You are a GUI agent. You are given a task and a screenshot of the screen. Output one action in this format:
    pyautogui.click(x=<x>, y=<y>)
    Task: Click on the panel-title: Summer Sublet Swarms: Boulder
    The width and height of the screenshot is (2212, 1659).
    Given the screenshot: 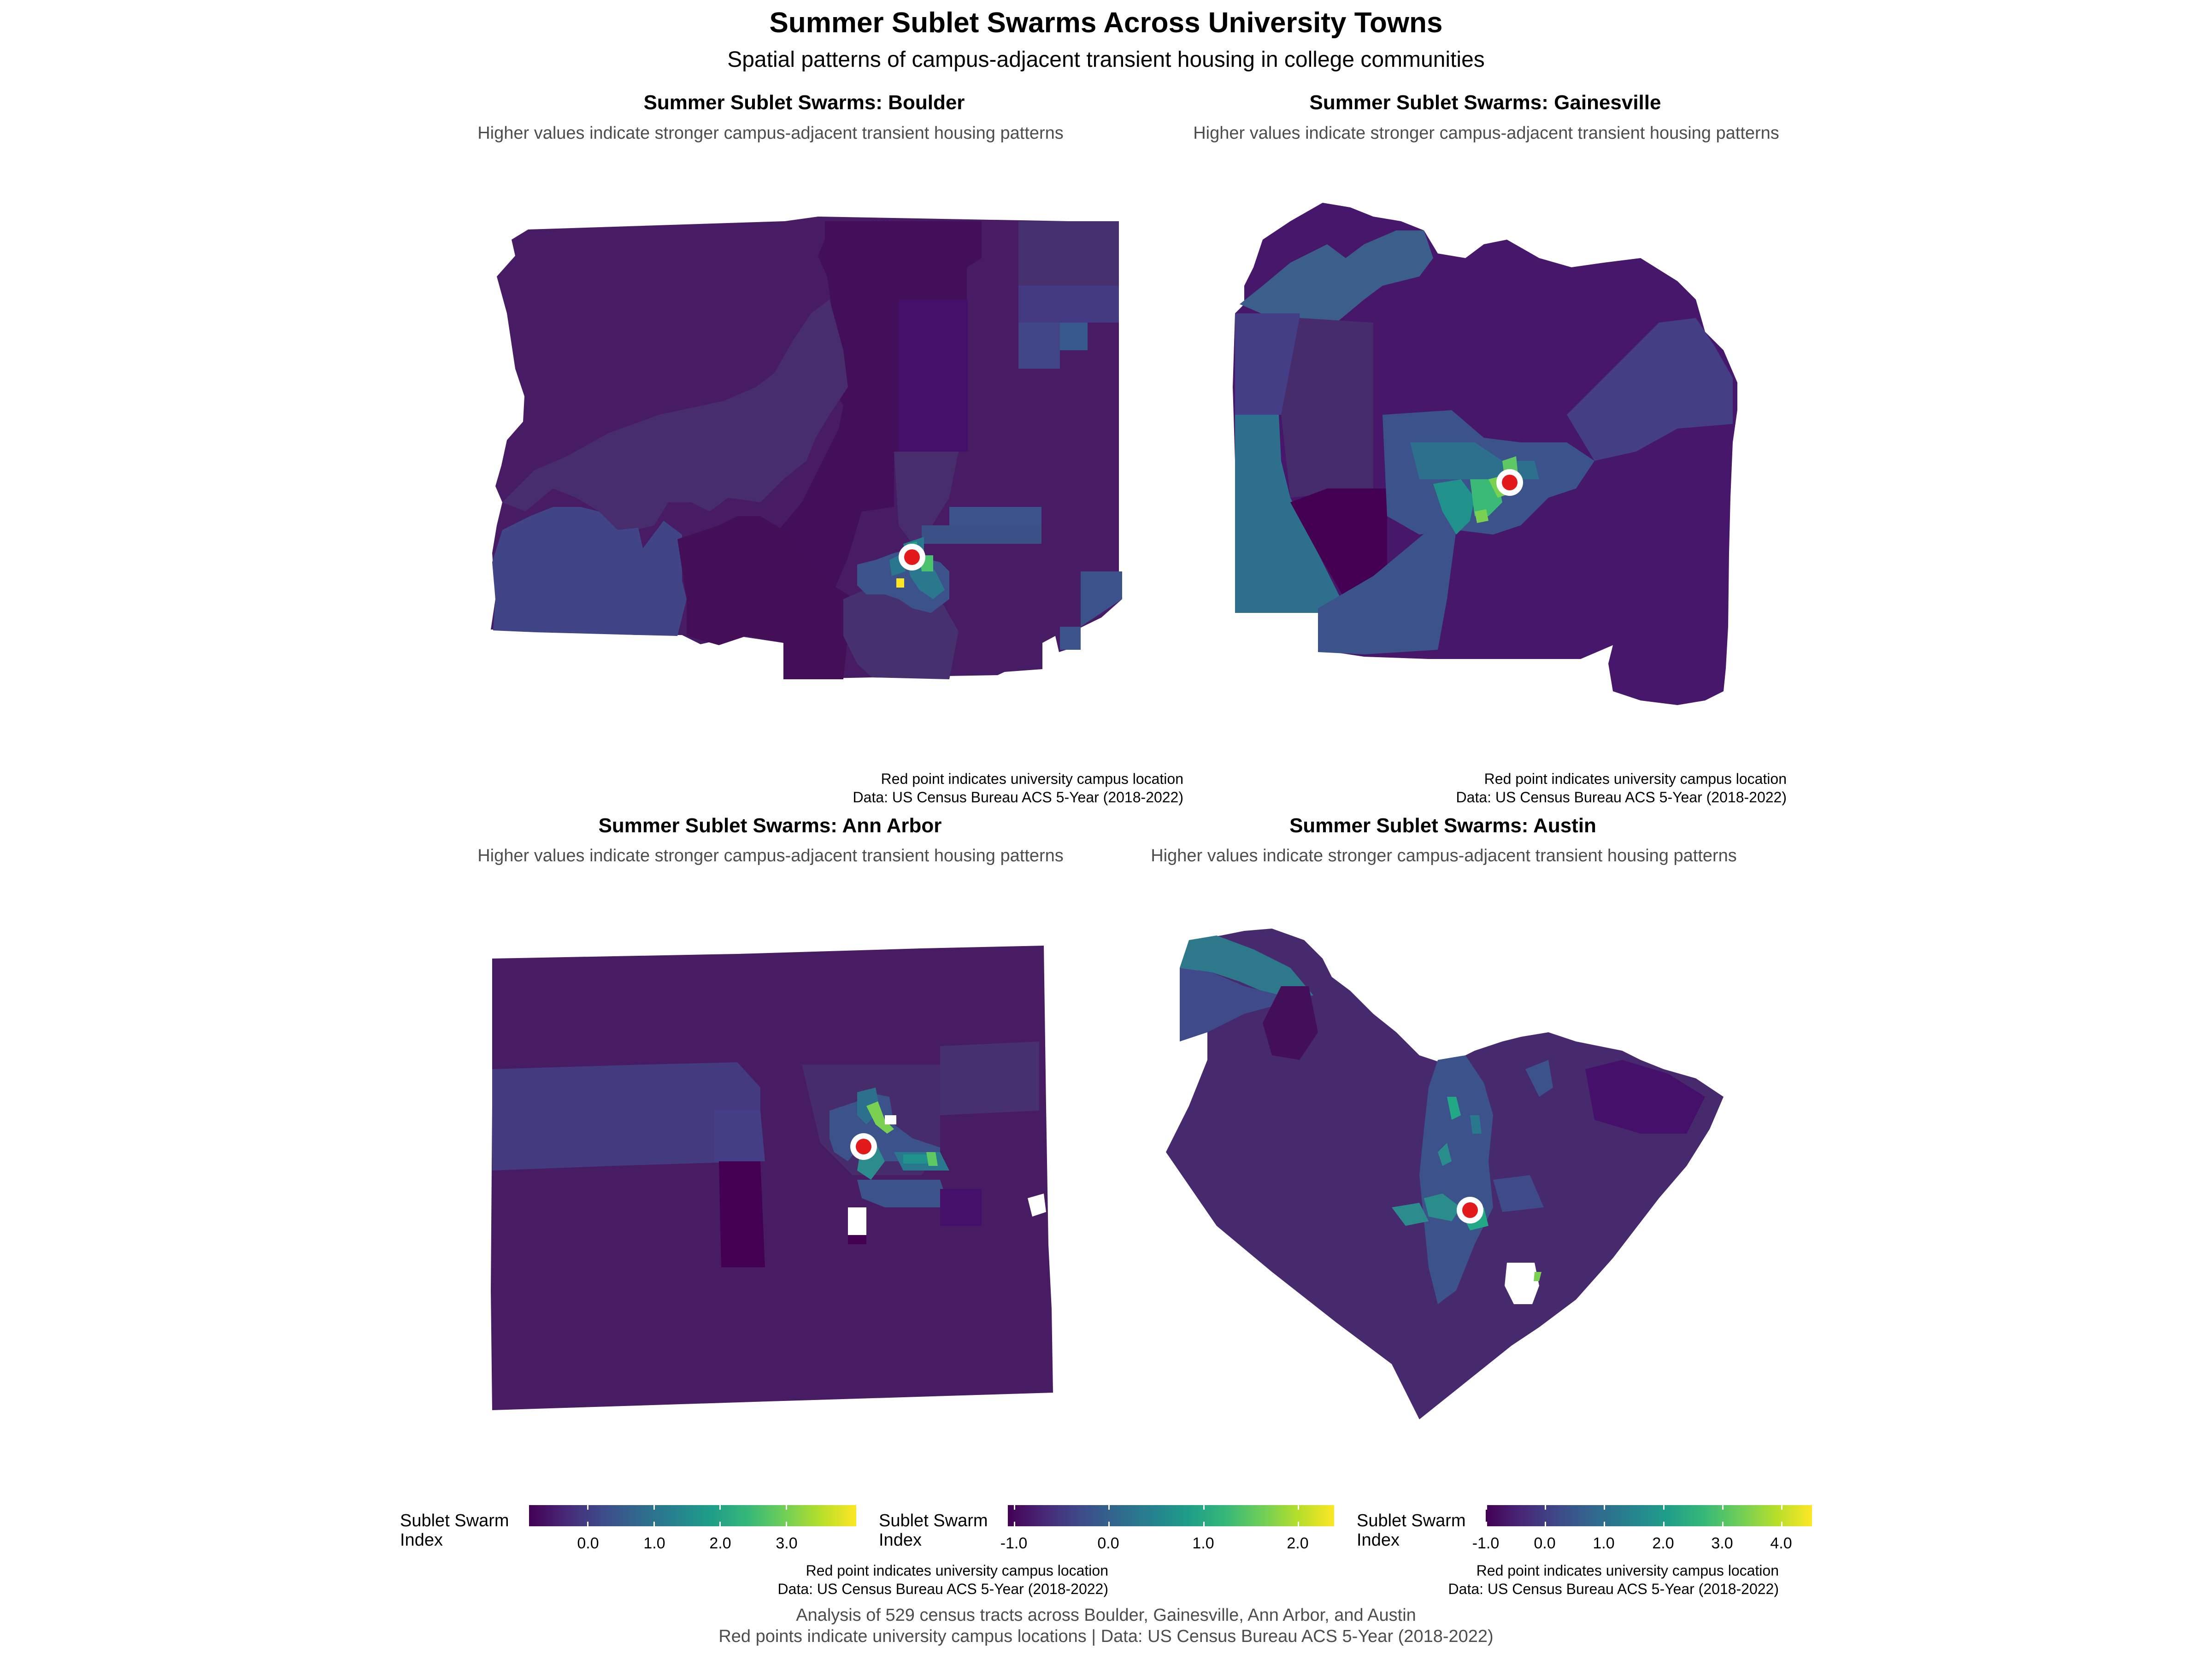 What is the action you would take?
    pyautogui.click(x=804, y=102)
    